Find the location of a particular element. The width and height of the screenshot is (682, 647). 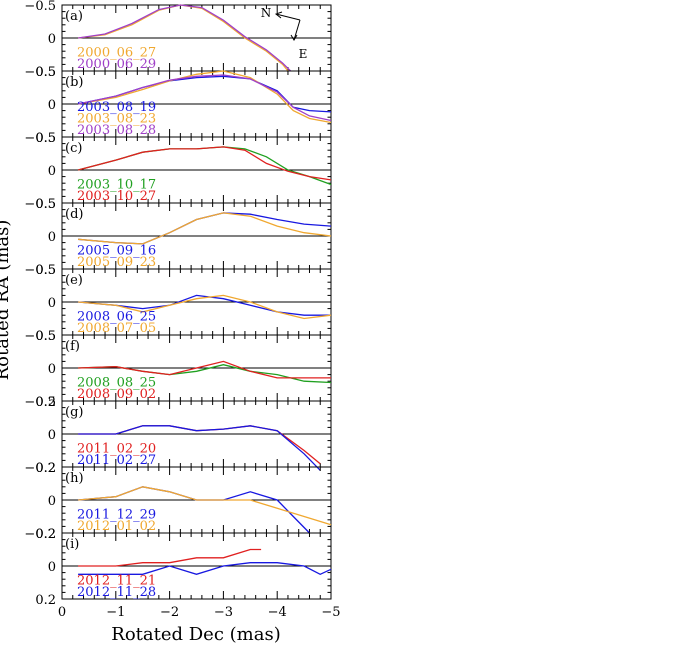

x-tick-label: 0 is located at coordinates (62, 612).